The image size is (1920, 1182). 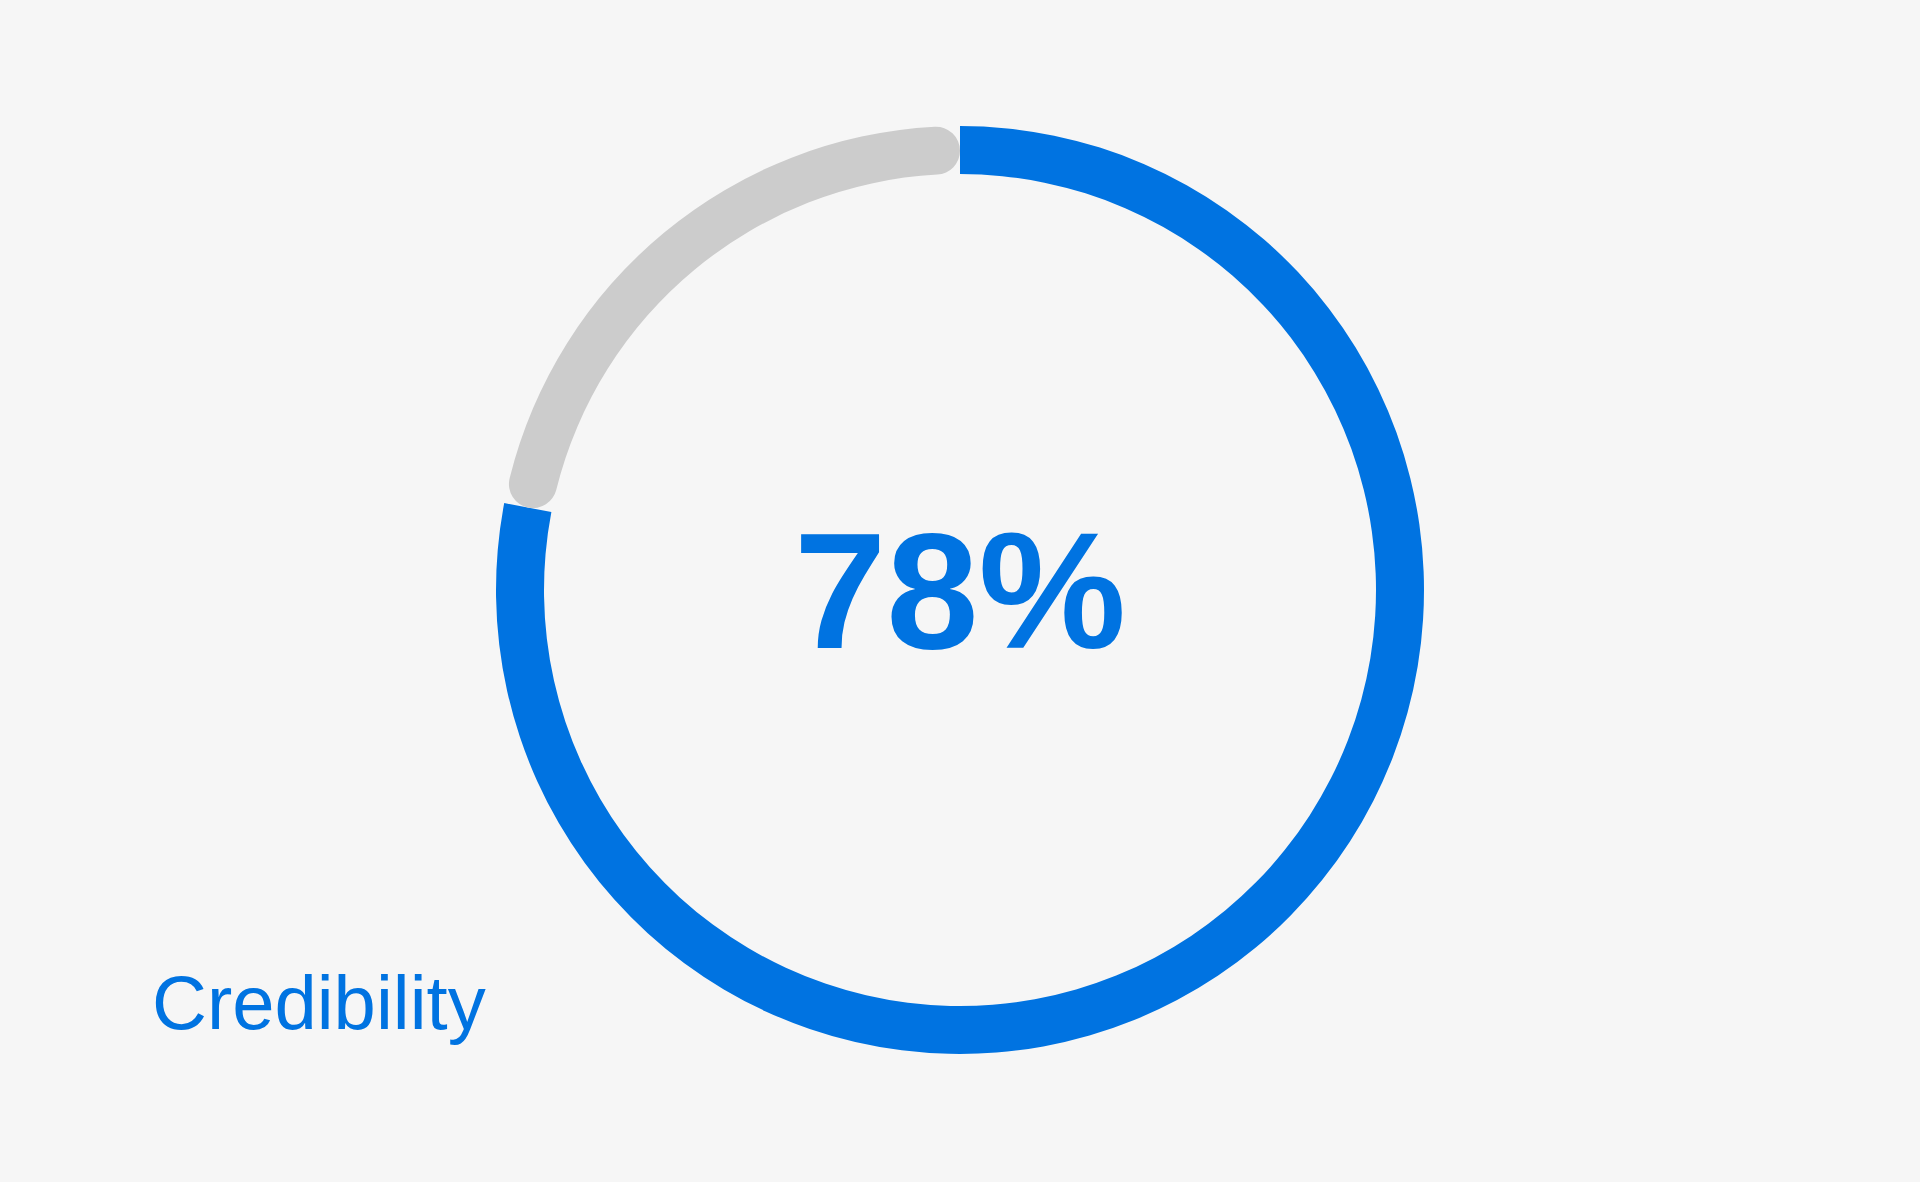 What do you see at coordinates (319, 1002) in the screenshot?
I see `text: Credibility` at bounding box center [319, 1002].